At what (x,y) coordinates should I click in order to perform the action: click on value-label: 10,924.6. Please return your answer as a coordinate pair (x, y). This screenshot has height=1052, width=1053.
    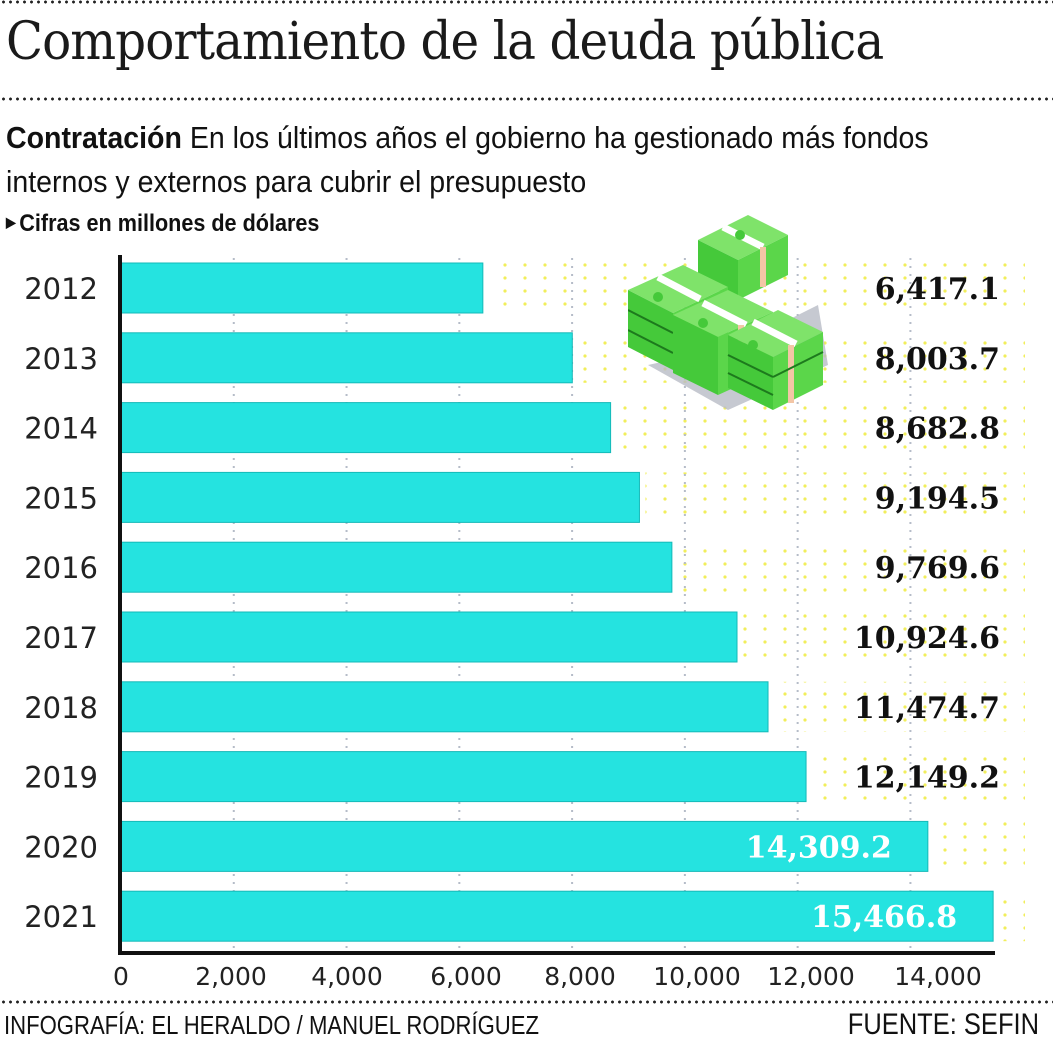
    Looking at the image, I should click on (927, 638).